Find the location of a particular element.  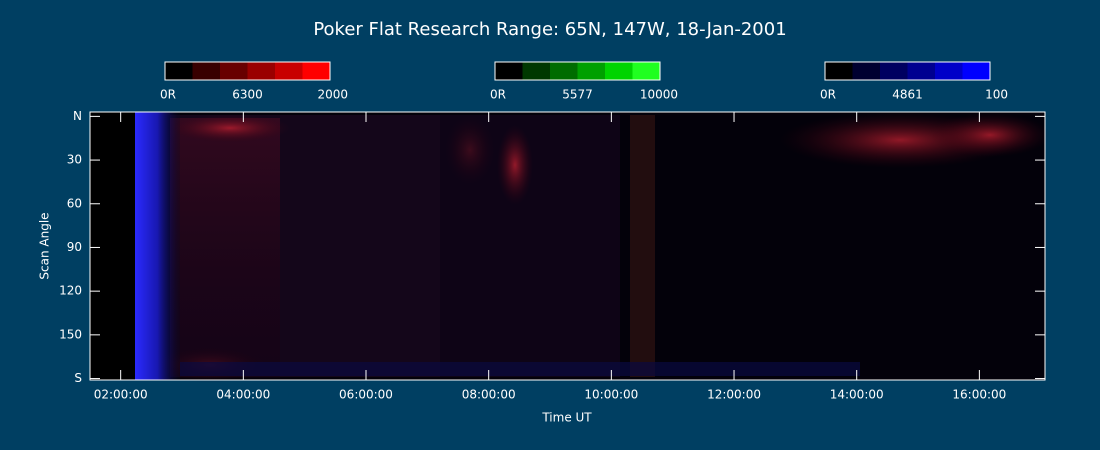

x-tick-label: 06:00:00 is located at coordinates (366, 395).